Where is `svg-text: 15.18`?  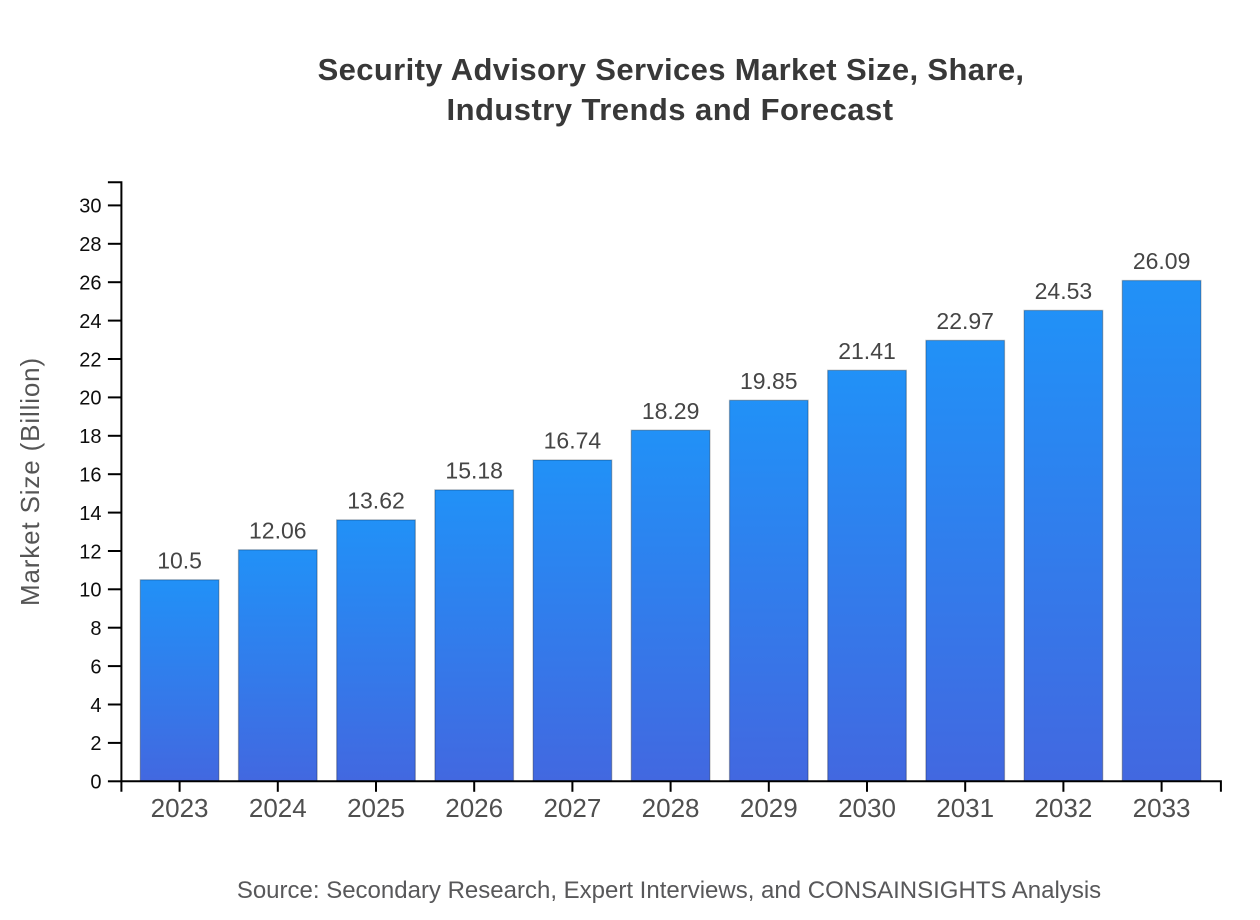 svg-text: 15.18 is located at coordinates (474, 471).